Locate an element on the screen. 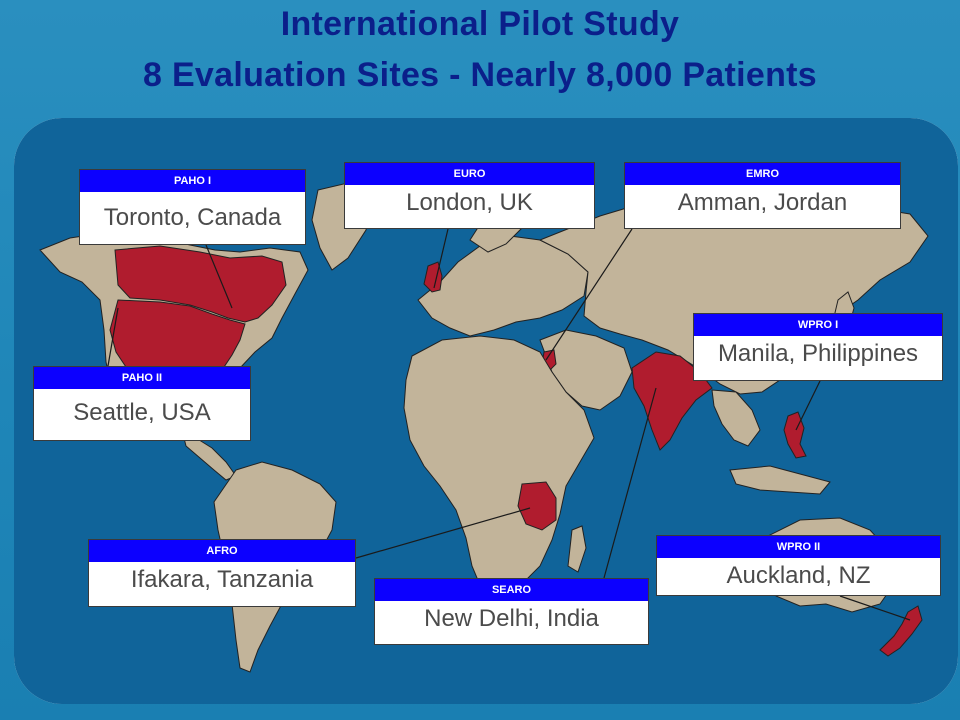 The image size is (960, 720). site-region-label: EURO is located at coordinates (469, 174).